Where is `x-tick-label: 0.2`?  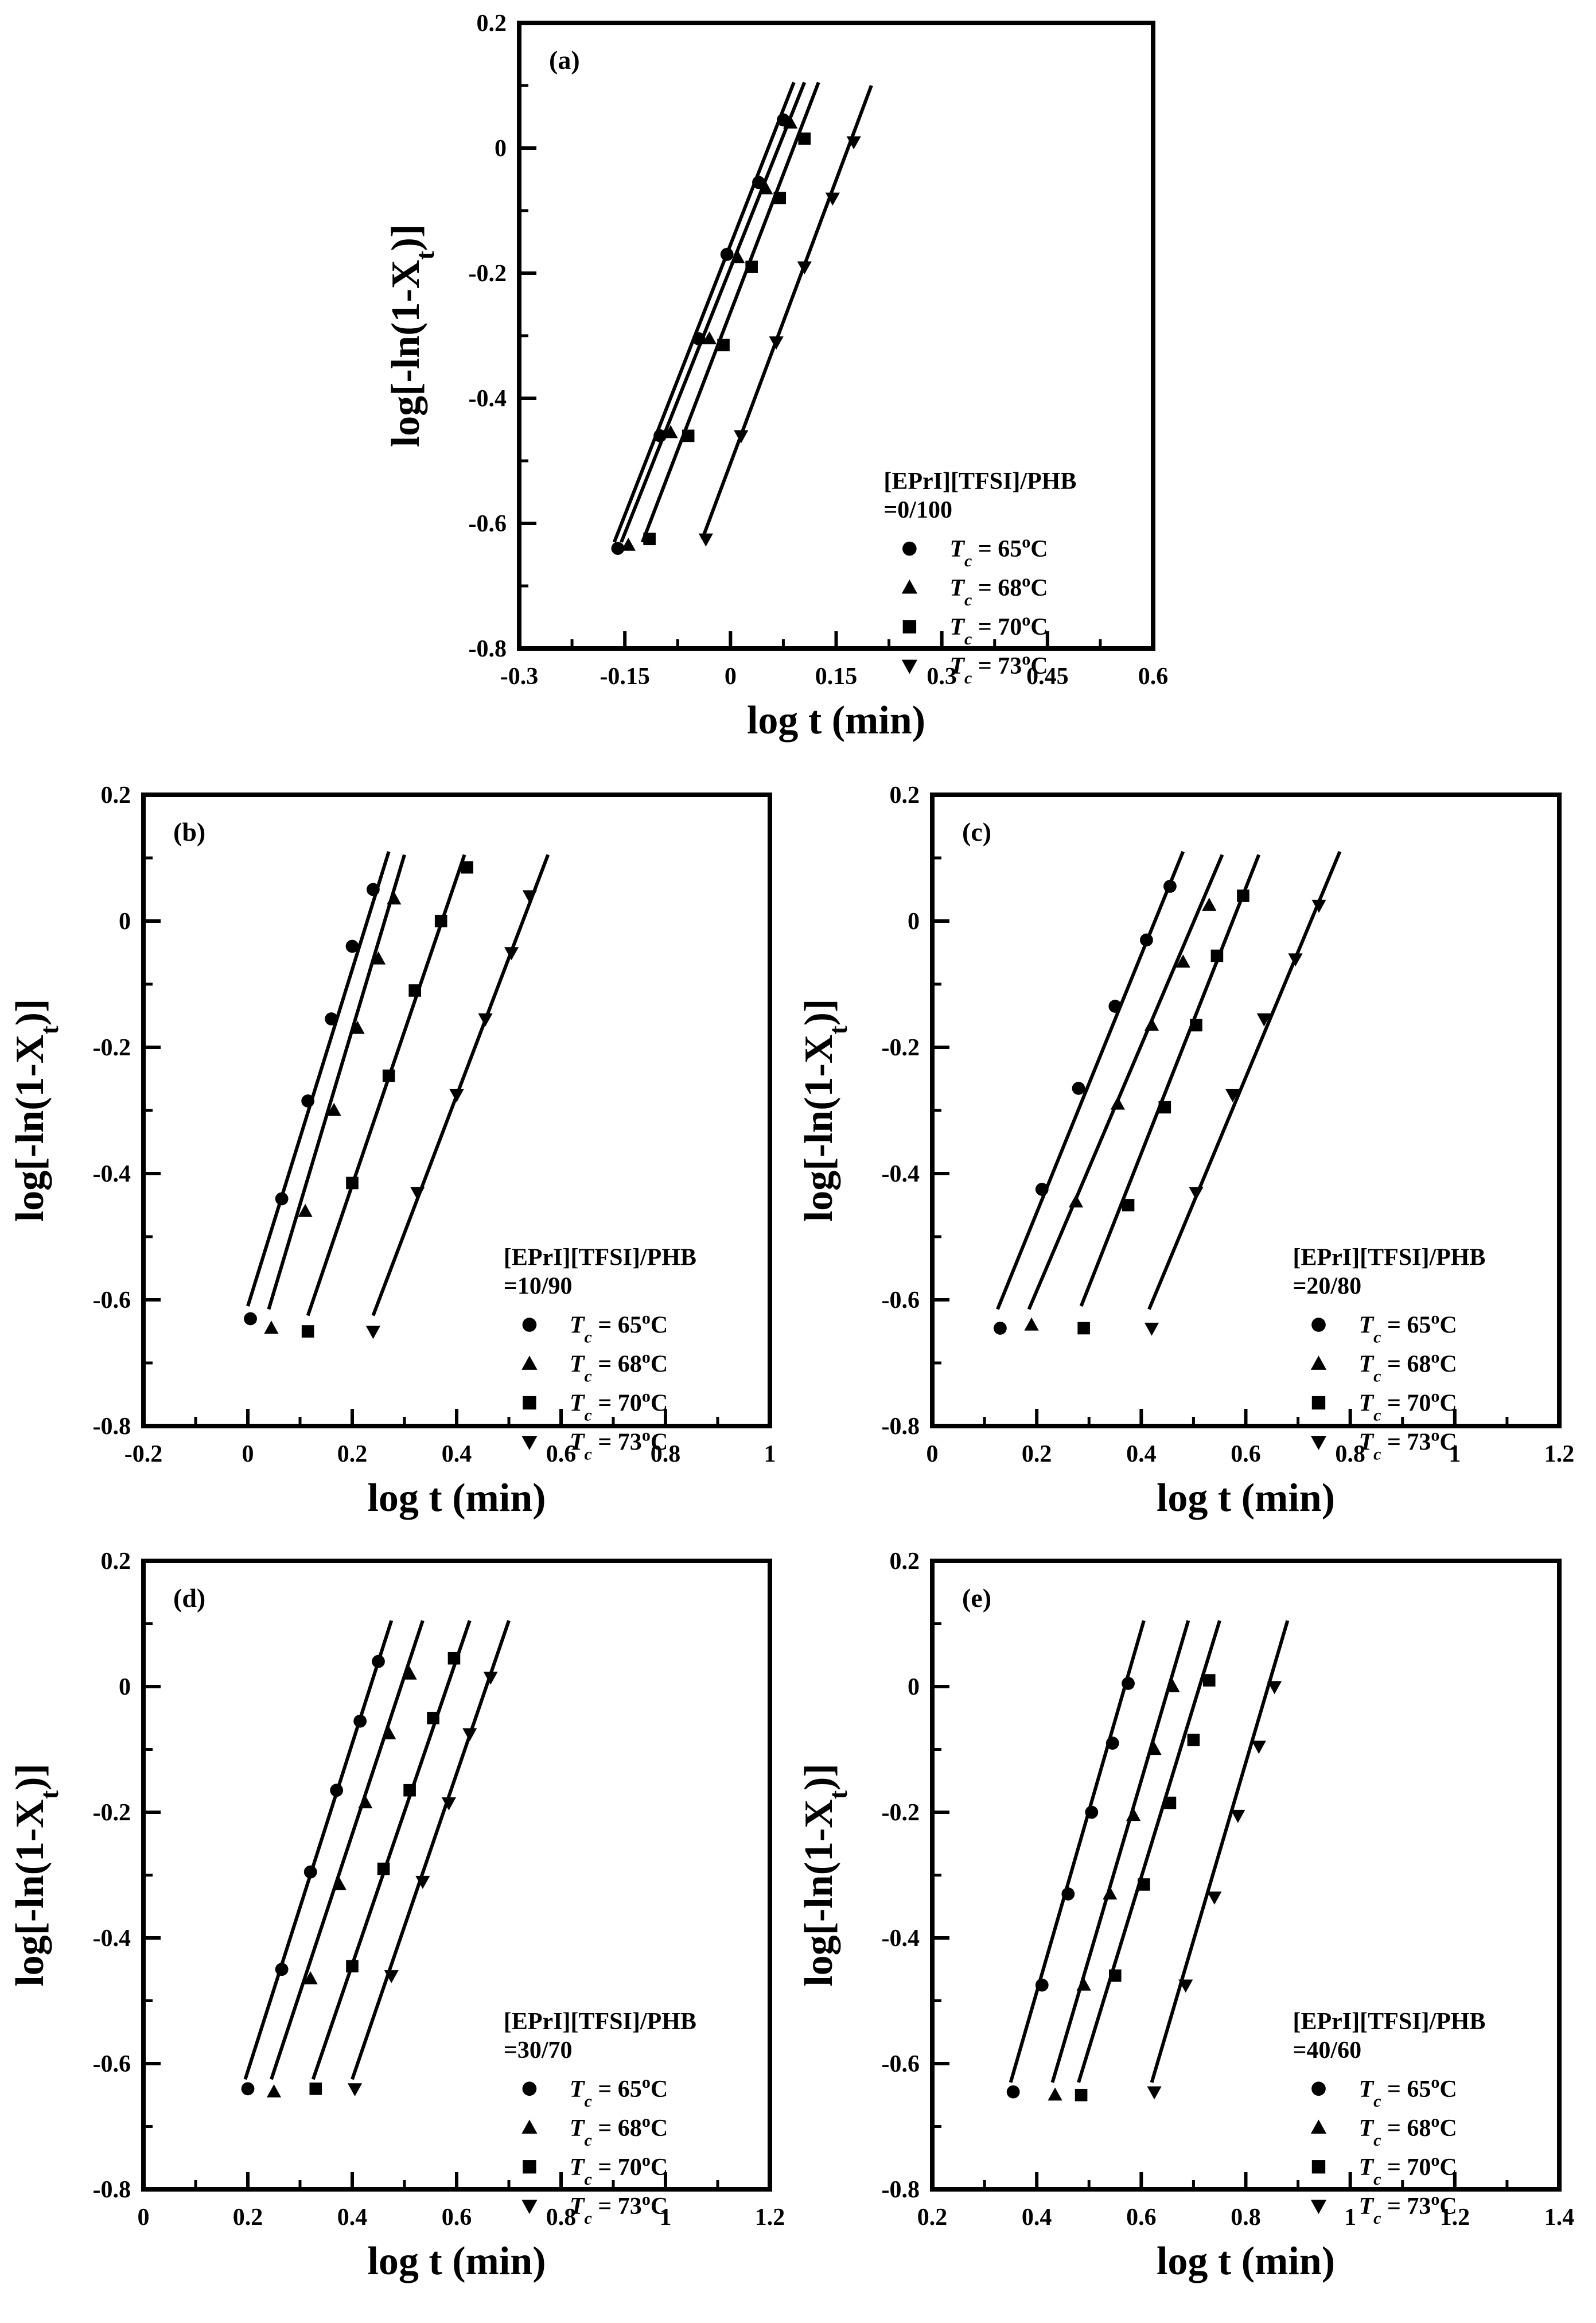
x-tick-label: 0.2 is located at coordinates (932, 2217).